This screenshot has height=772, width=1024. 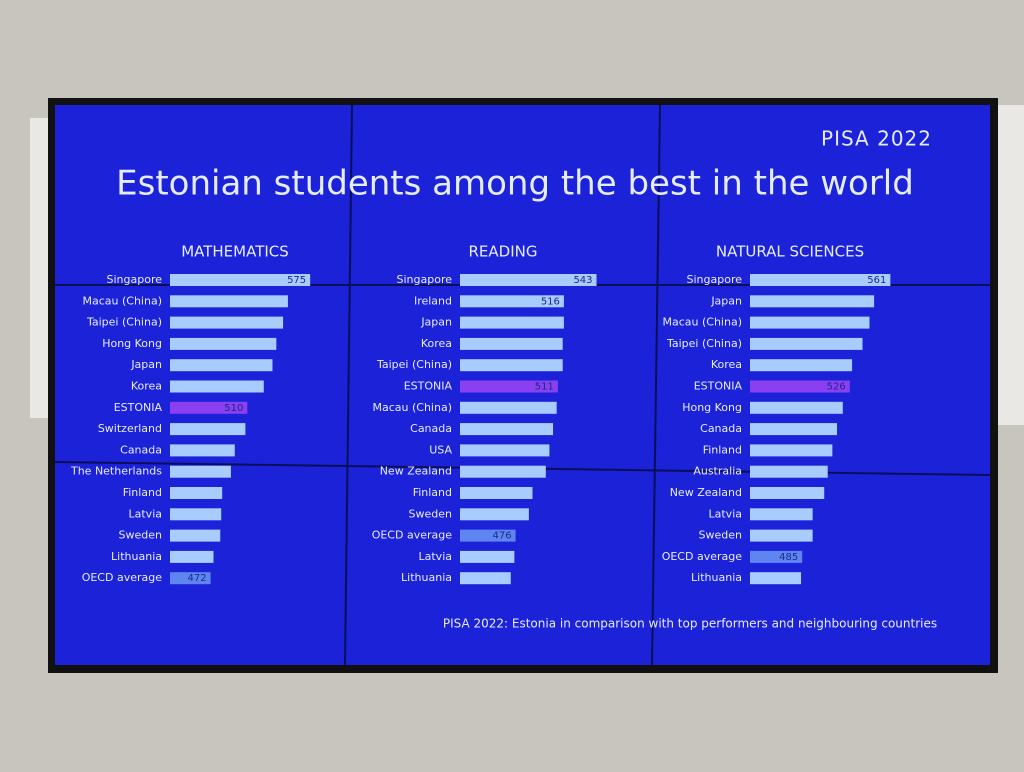 I want to click on value-label: 575, so click(x=296, y=280).